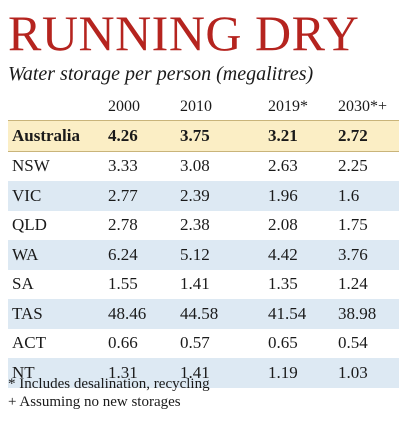 The image size is (407, 425). Describe the element at coordinates (303, 166) in the screenshot. I see `table-cell: 2.63` at that location.